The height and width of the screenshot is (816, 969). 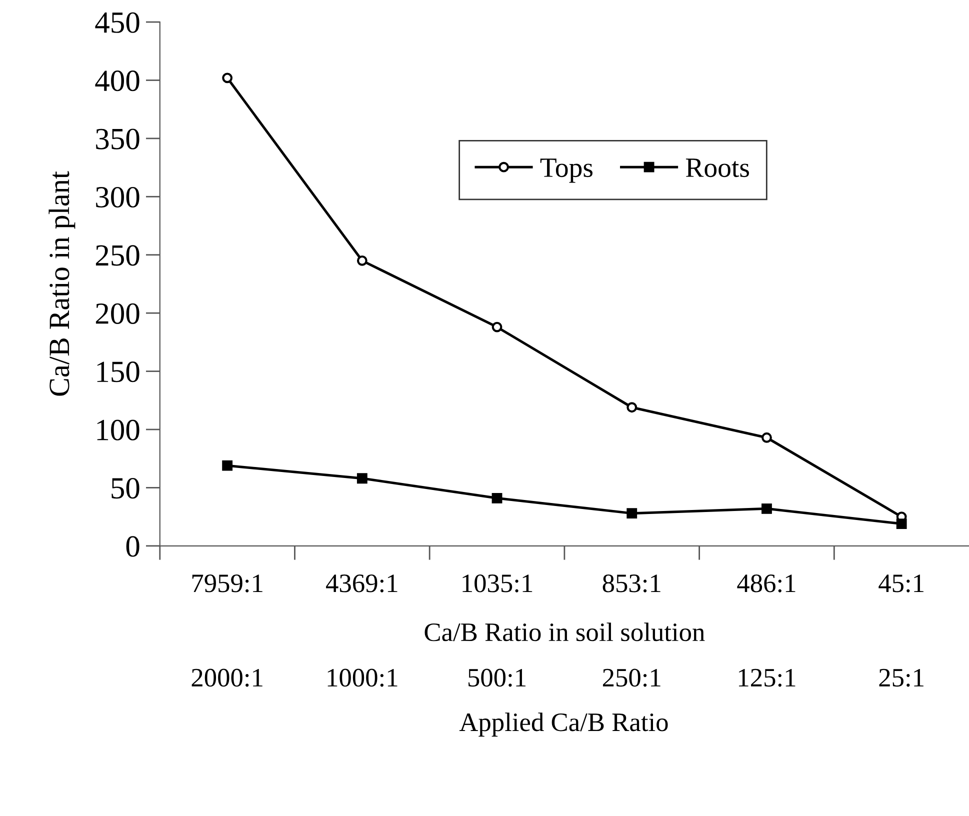 I want to click on y-tick-label: 100, so click(x=118, y=430).